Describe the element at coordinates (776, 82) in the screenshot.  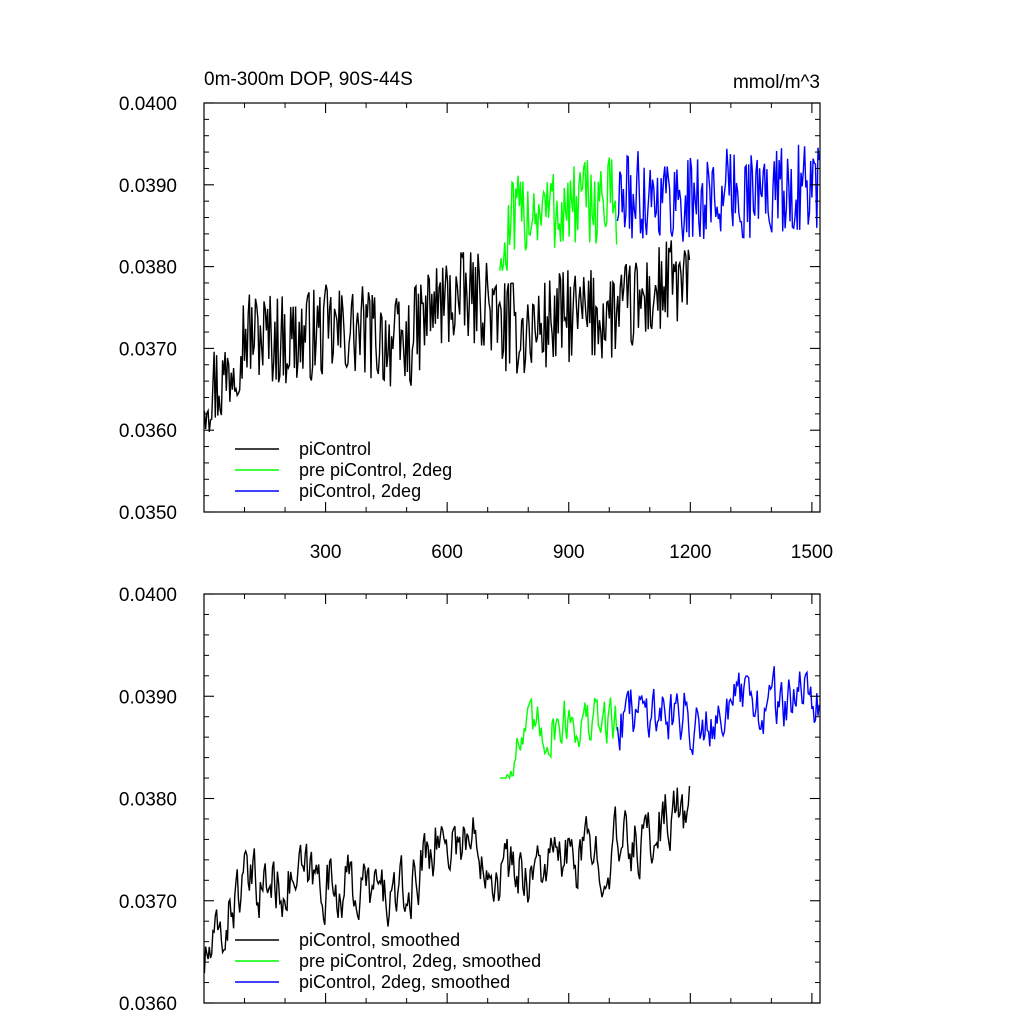
I see `top-panel-units: mmol/m^3` at that location.